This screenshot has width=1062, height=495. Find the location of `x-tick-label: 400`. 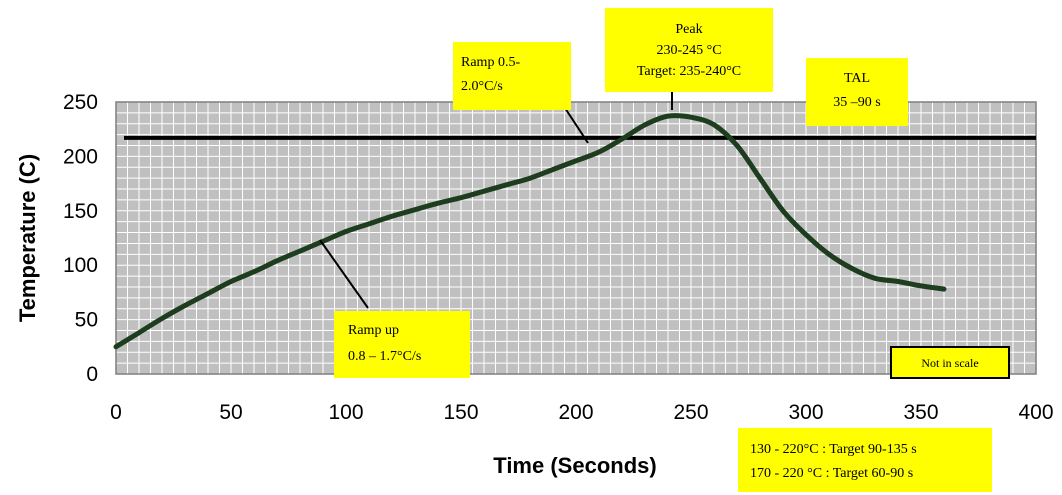

x-tick-label: 400 is located at coordinates (1035, 412).